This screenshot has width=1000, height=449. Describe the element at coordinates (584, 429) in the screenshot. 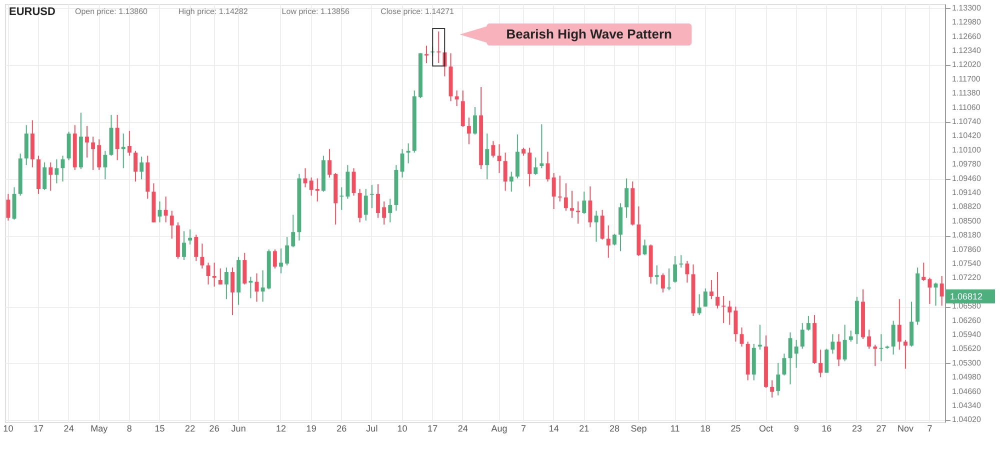

I see `x-tick-label: 21` at that location.